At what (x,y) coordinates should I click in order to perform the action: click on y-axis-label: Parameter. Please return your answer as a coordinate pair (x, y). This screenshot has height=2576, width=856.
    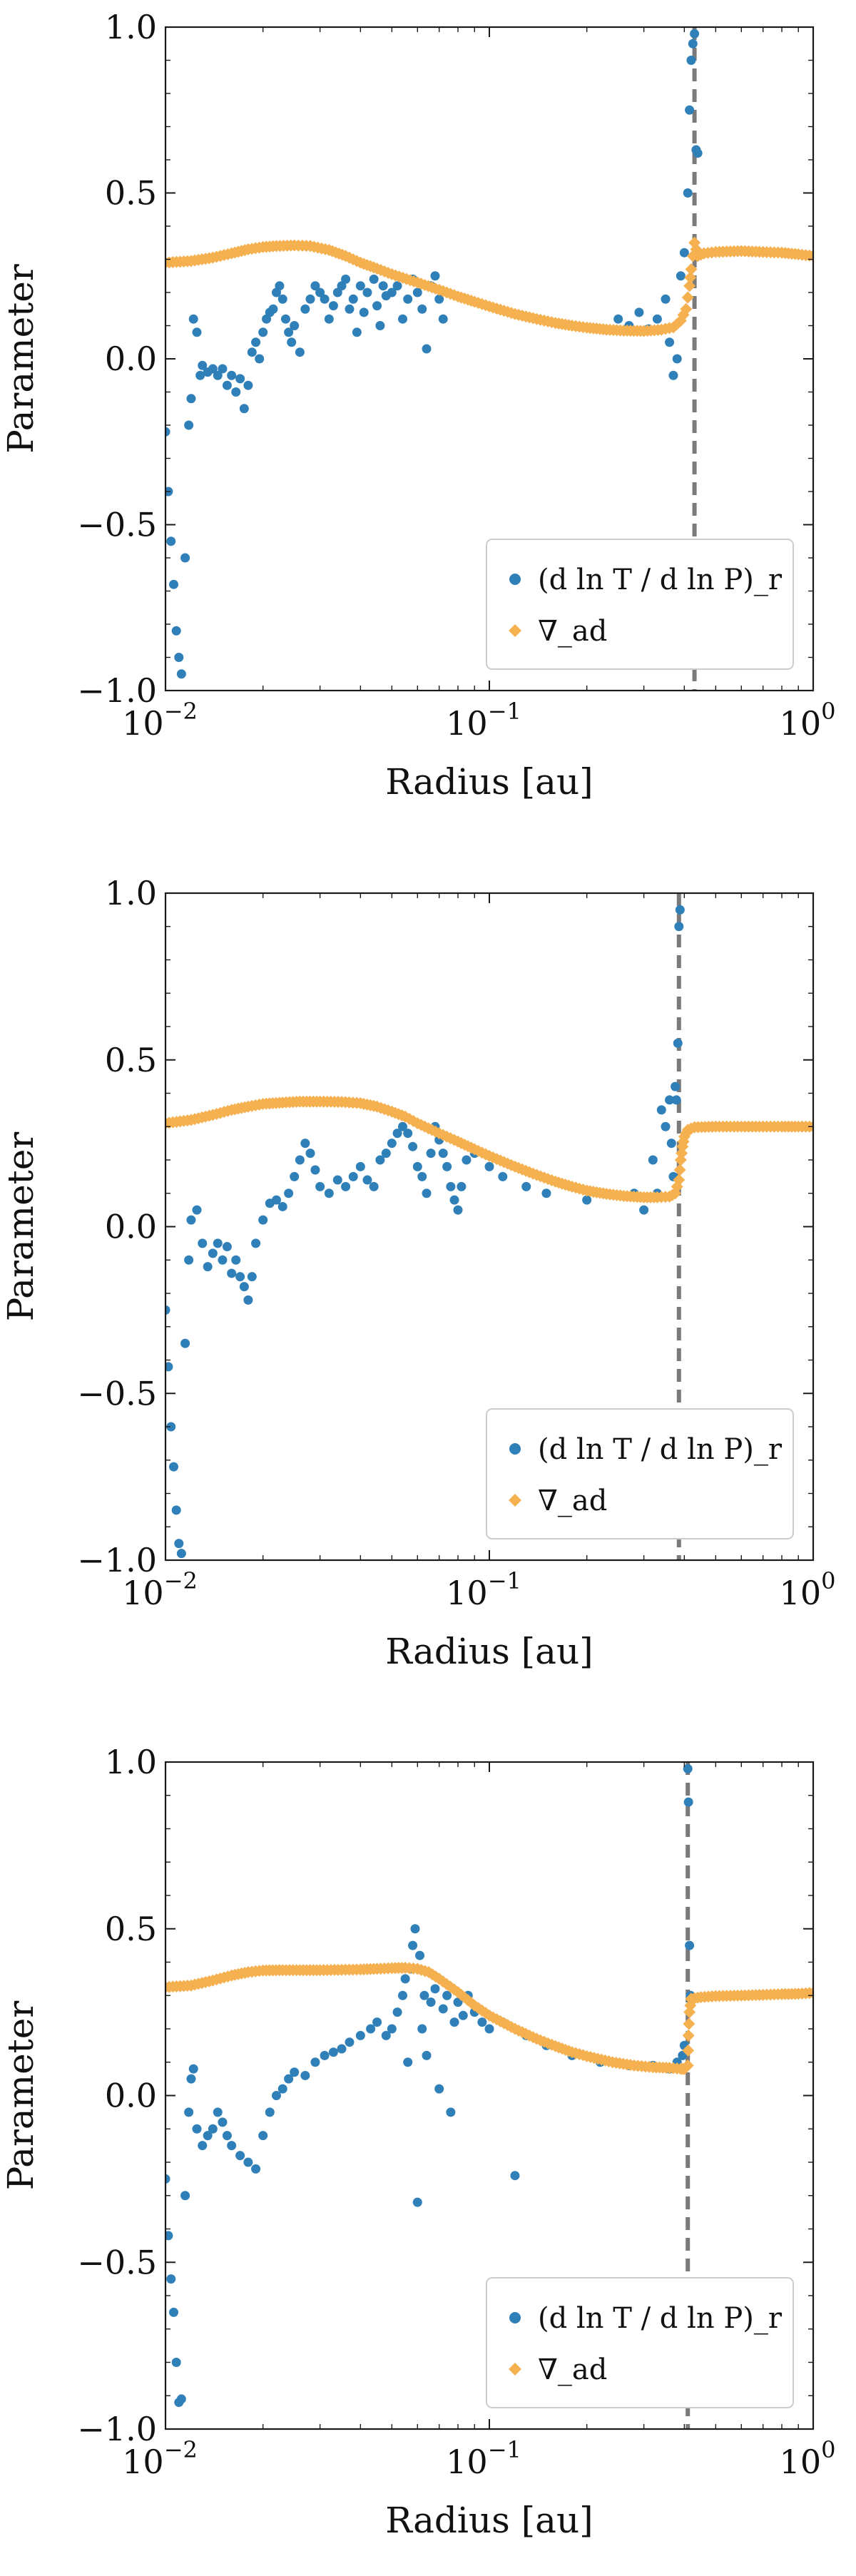
    Looking at the image, I should click on (20, 1227).